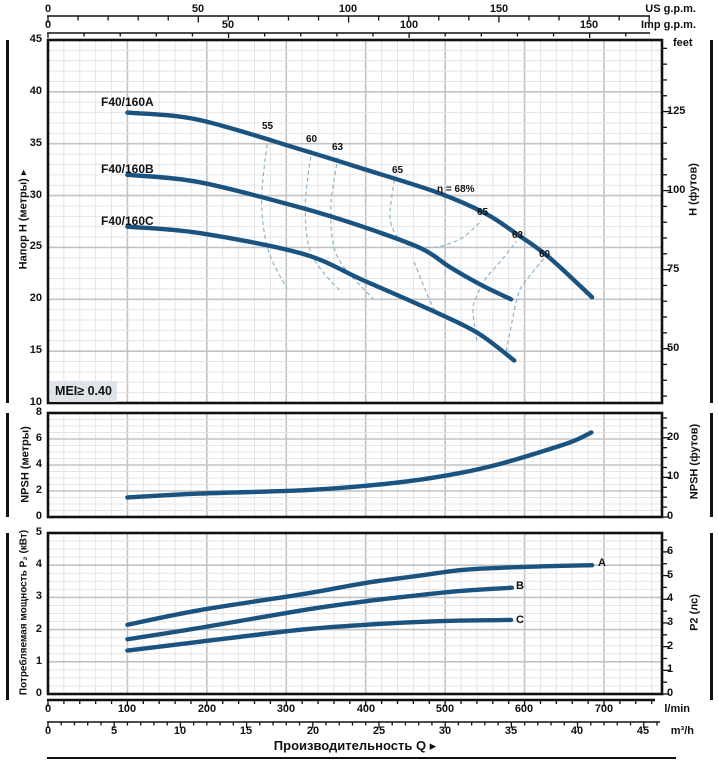  What do you see at coordinates (127, 169) in the screenshot?
I see `curve-label-f40-160b: F40/160B` at bounding box center [127, 169].